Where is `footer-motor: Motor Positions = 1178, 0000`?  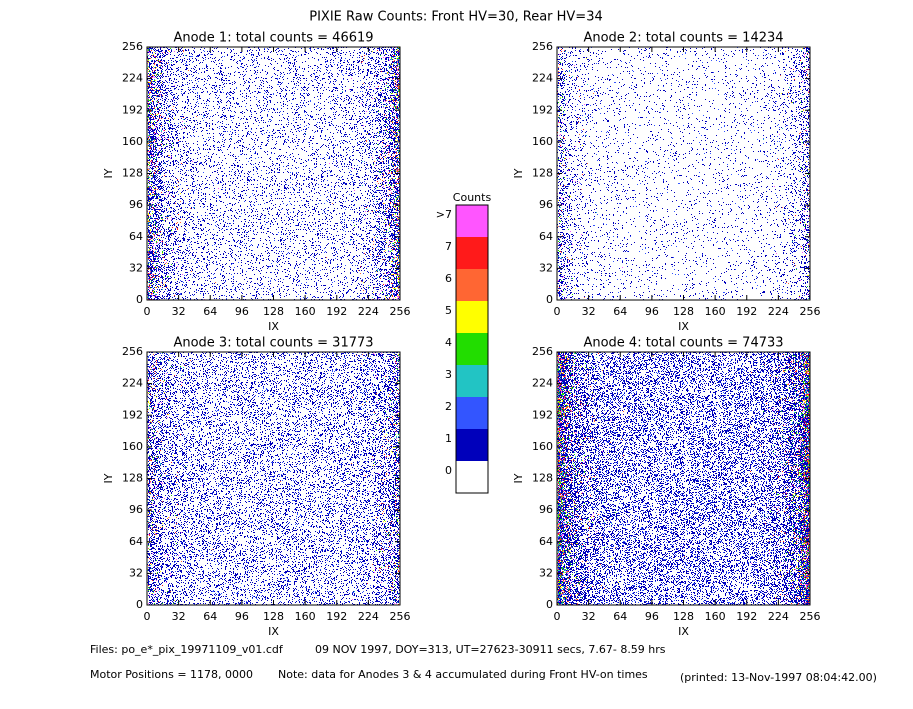
footer-motor: Motor Positions = 1178, 0000 is located at coordinates (171, 674).